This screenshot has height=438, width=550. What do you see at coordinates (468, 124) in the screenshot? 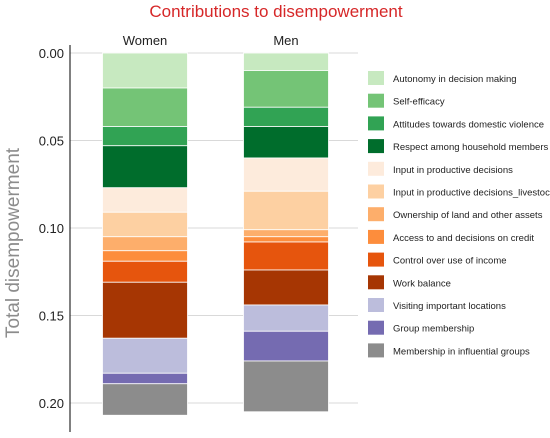
I see `legend-label: Attitudes towards domestic violence` at bounding box center [468, 124].